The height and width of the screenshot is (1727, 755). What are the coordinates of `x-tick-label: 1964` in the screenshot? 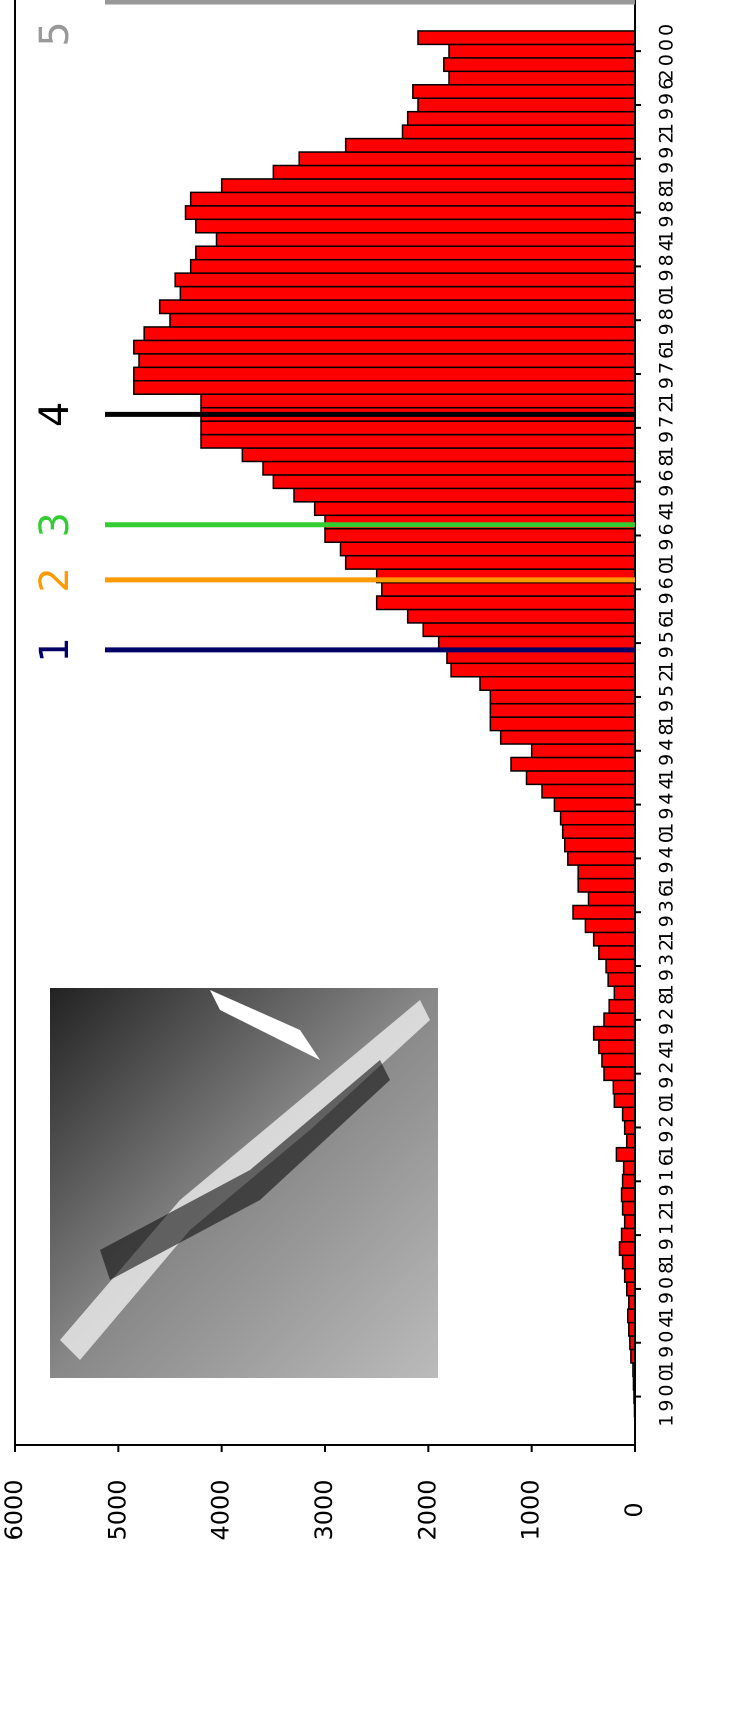 It's located at (667, 535).